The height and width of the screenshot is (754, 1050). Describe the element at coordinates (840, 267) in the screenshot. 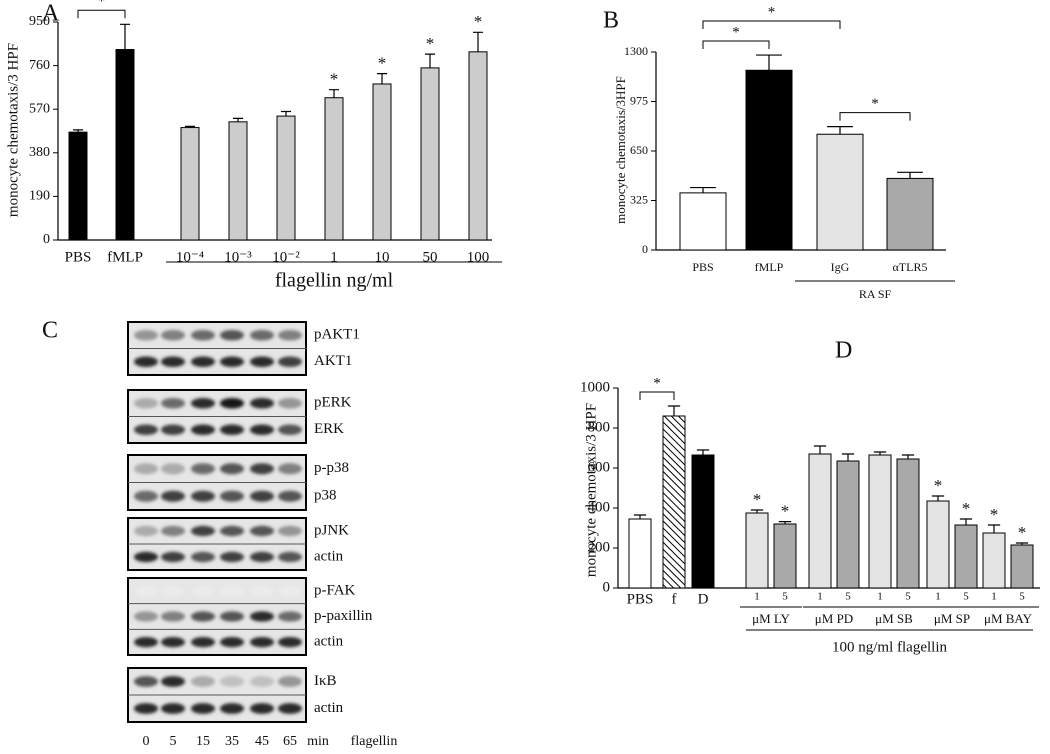

I see `x-tick-label: IgG` at that location.